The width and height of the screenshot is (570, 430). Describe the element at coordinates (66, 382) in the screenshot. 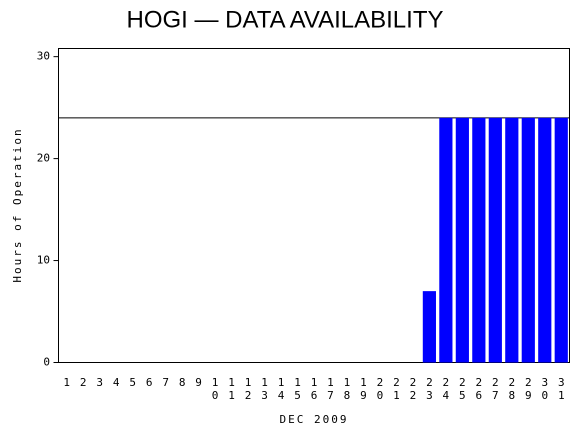

I see `x-tick-label: 1` at that location.